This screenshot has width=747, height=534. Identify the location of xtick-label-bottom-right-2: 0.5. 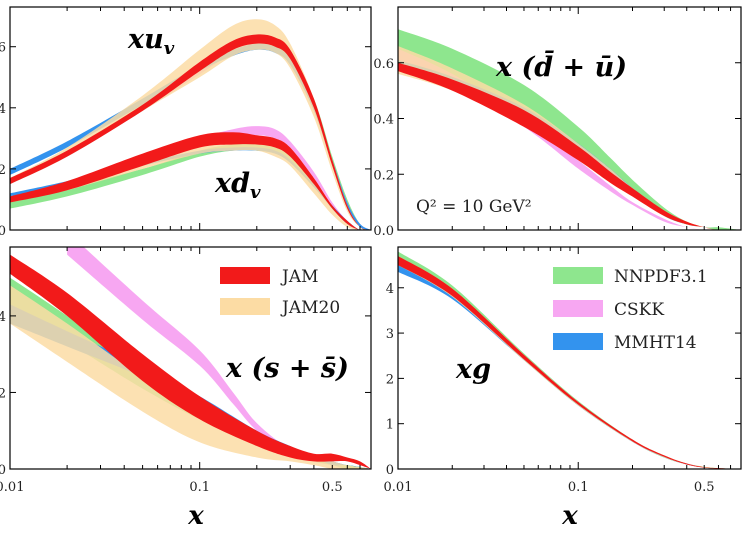
(704, 487).